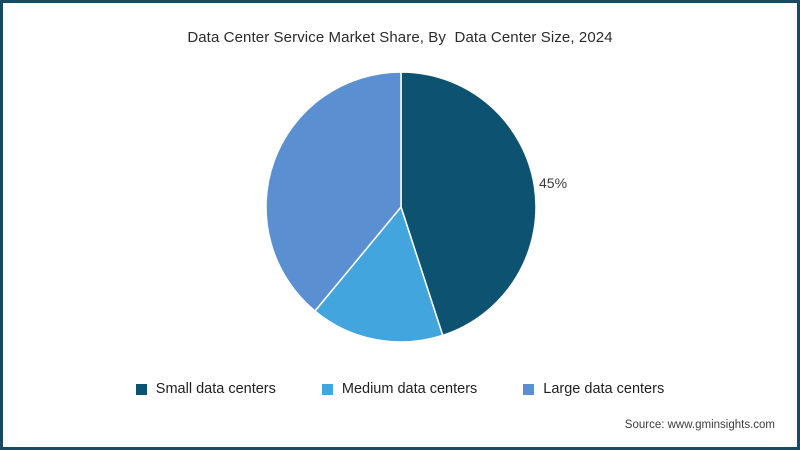 The image size is (800, 450). What do you see at coordinates (409, 389) in the screenshot?
I see `legend-label-medium: Medium data centers` at bounding box center [409, 389].